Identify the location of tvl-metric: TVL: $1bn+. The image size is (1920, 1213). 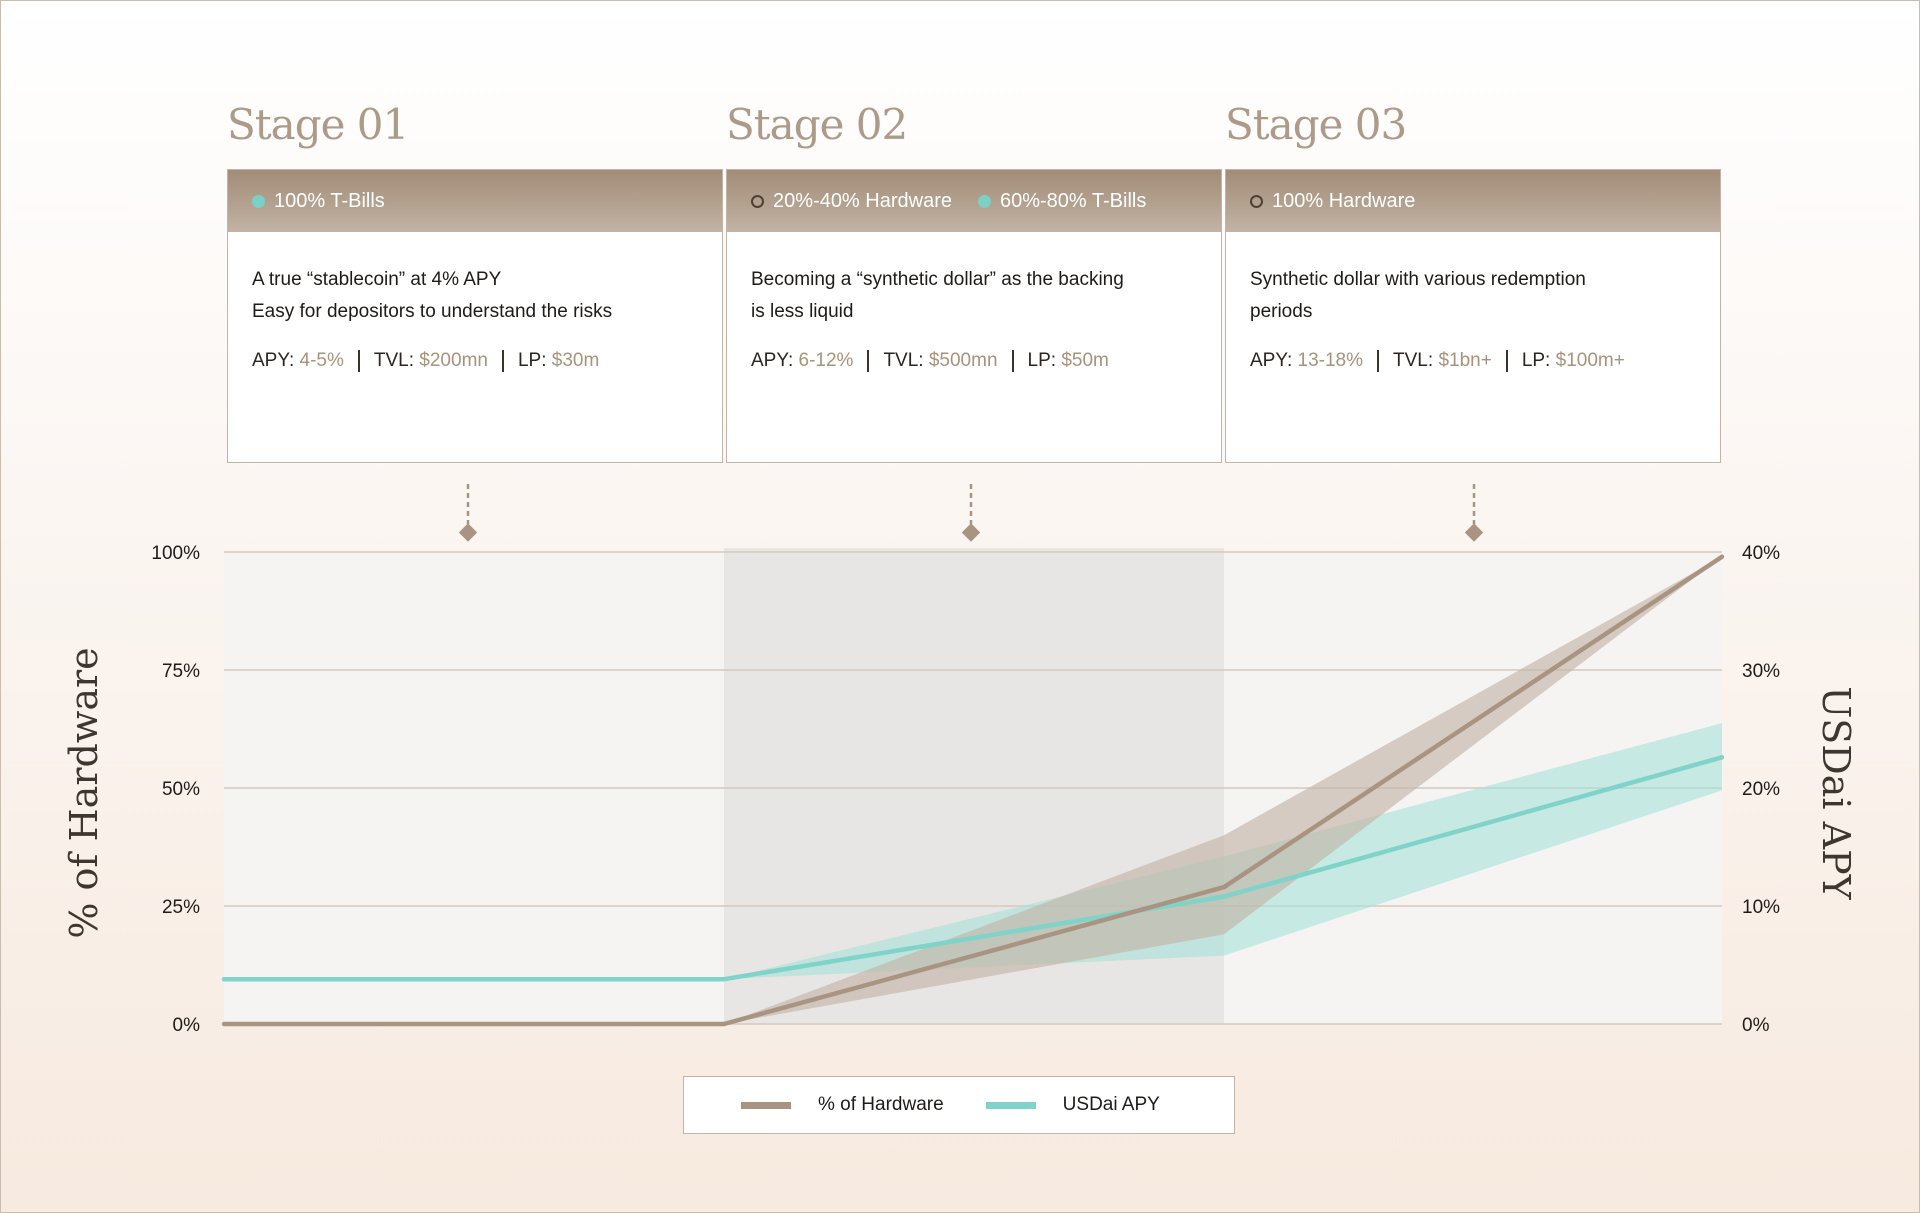
(1442, 361).